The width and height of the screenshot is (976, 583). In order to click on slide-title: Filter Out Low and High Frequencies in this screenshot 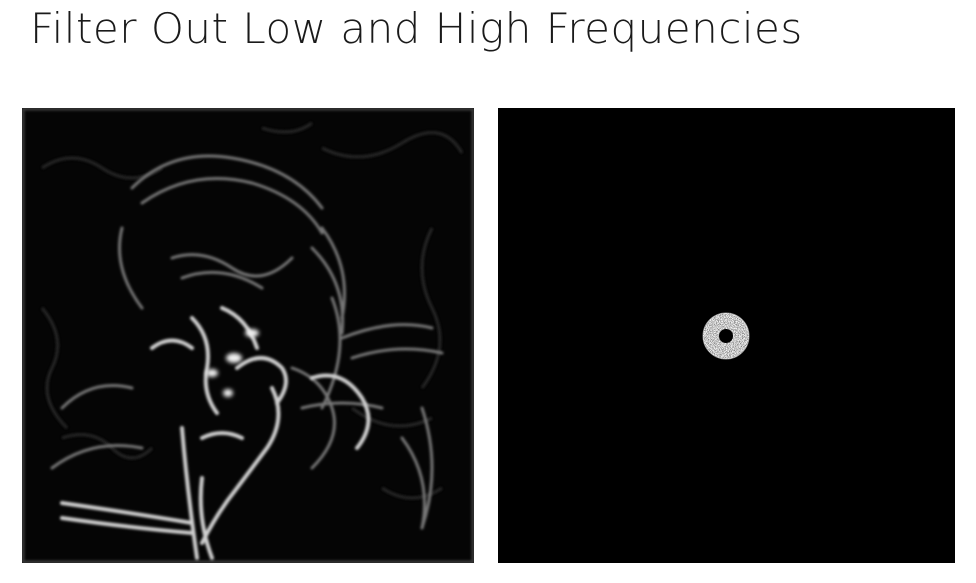, I will do `click(416, 28)`.